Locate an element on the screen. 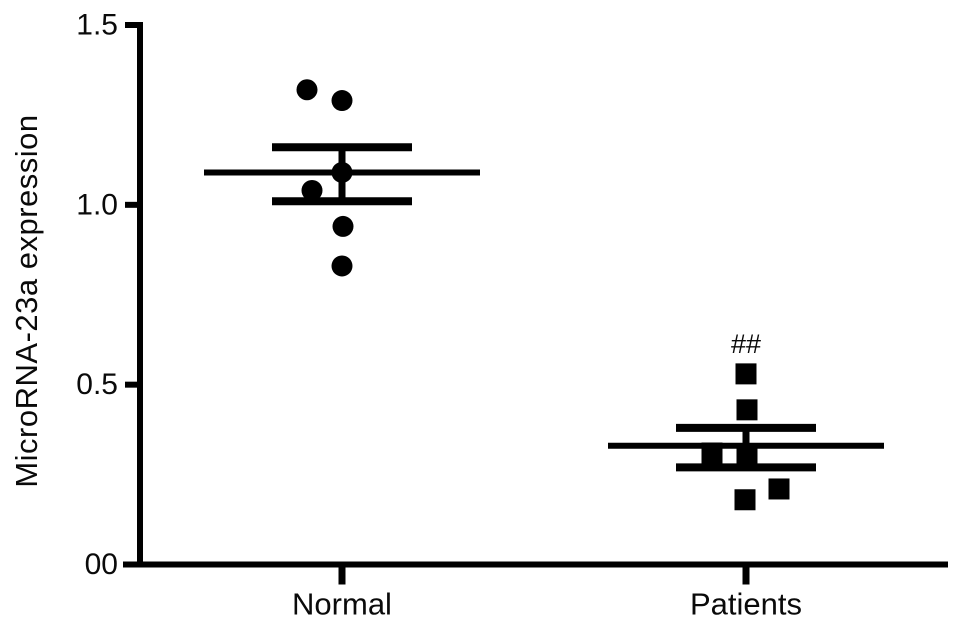 The width and height of the screenshot is (969, 631). y-tick-label: 1.5 is located at coordinates (97, 25).